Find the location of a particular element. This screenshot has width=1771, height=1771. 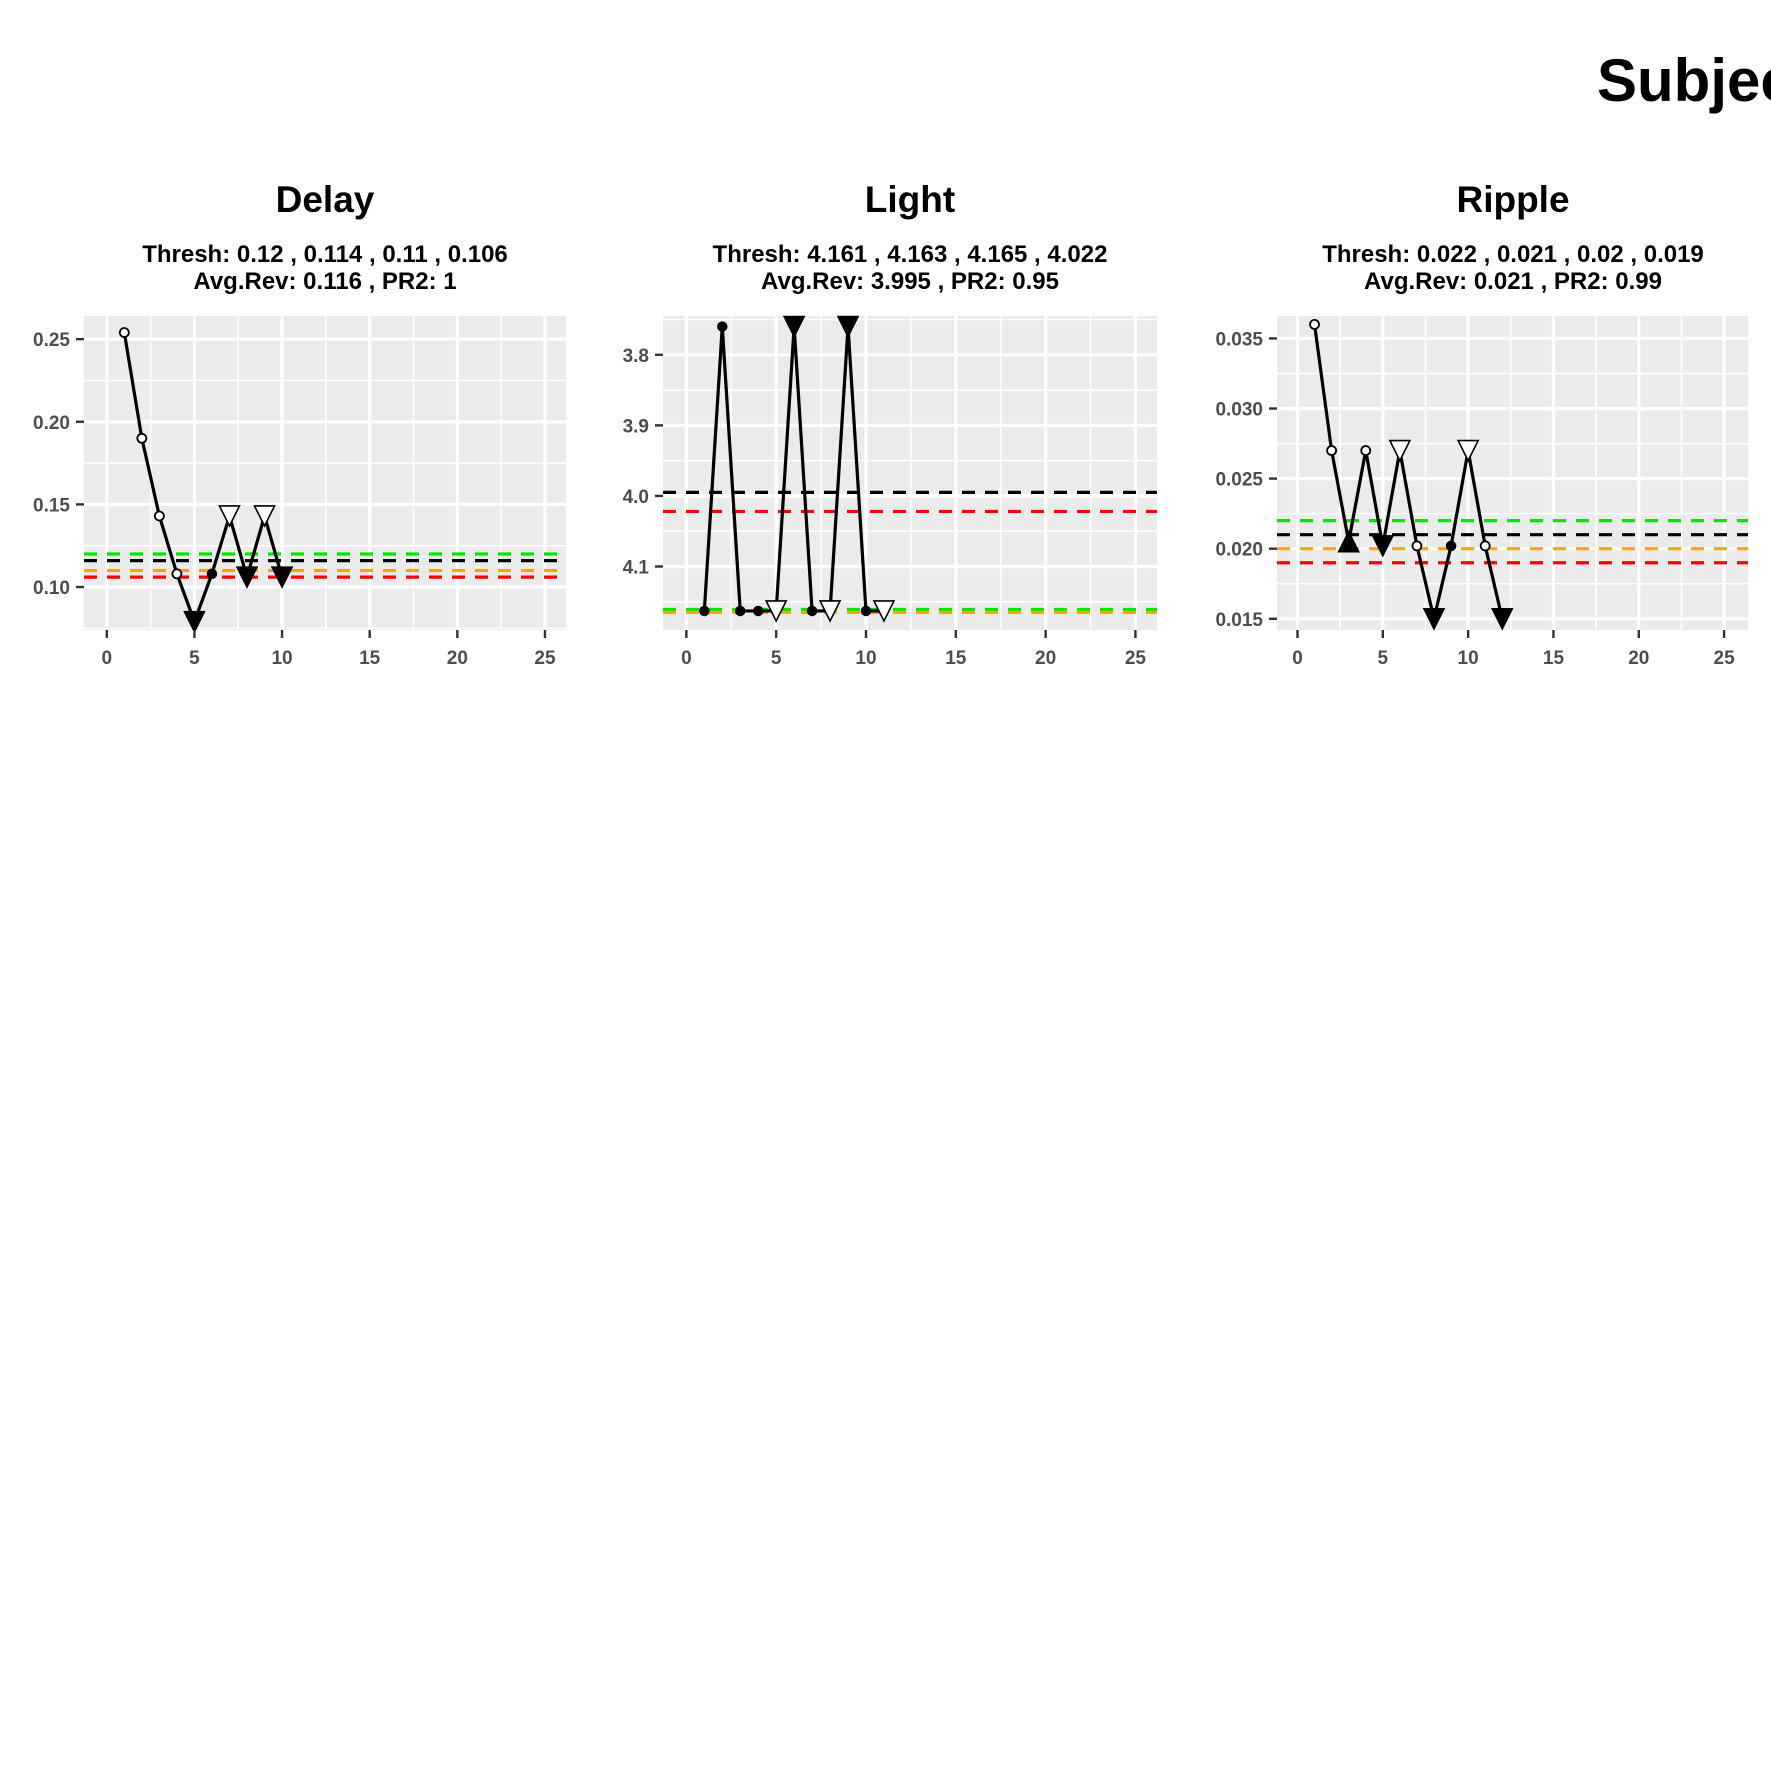

y-tick-label: 4.1 is located at coordinates (636, 567).